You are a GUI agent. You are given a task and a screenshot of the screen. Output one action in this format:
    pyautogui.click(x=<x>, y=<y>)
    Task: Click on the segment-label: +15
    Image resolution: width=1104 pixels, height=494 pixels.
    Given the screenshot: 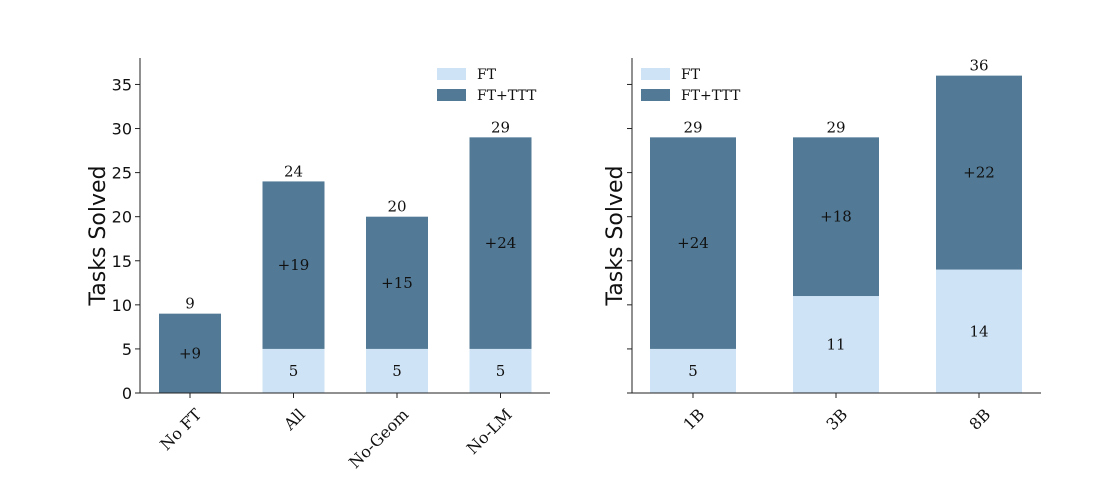 What is the action you would take?
    pyautogui.click(x=397, y=283)
    